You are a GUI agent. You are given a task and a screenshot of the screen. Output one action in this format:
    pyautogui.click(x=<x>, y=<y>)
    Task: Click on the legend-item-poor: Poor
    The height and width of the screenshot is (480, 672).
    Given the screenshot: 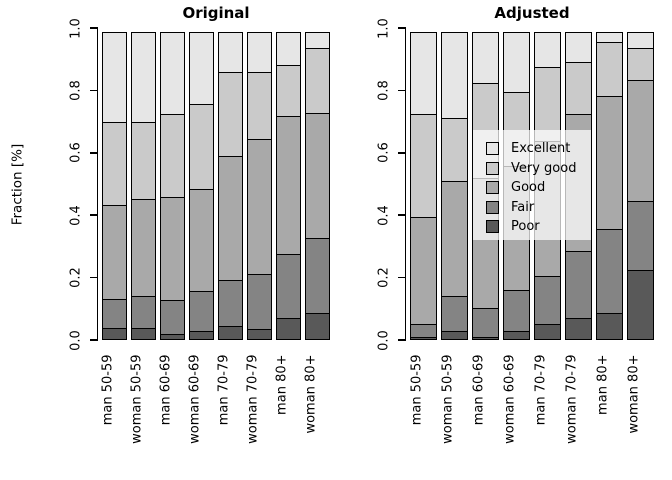 What is the action you would take?
    pyautogui.click(x=532, y=227)
    